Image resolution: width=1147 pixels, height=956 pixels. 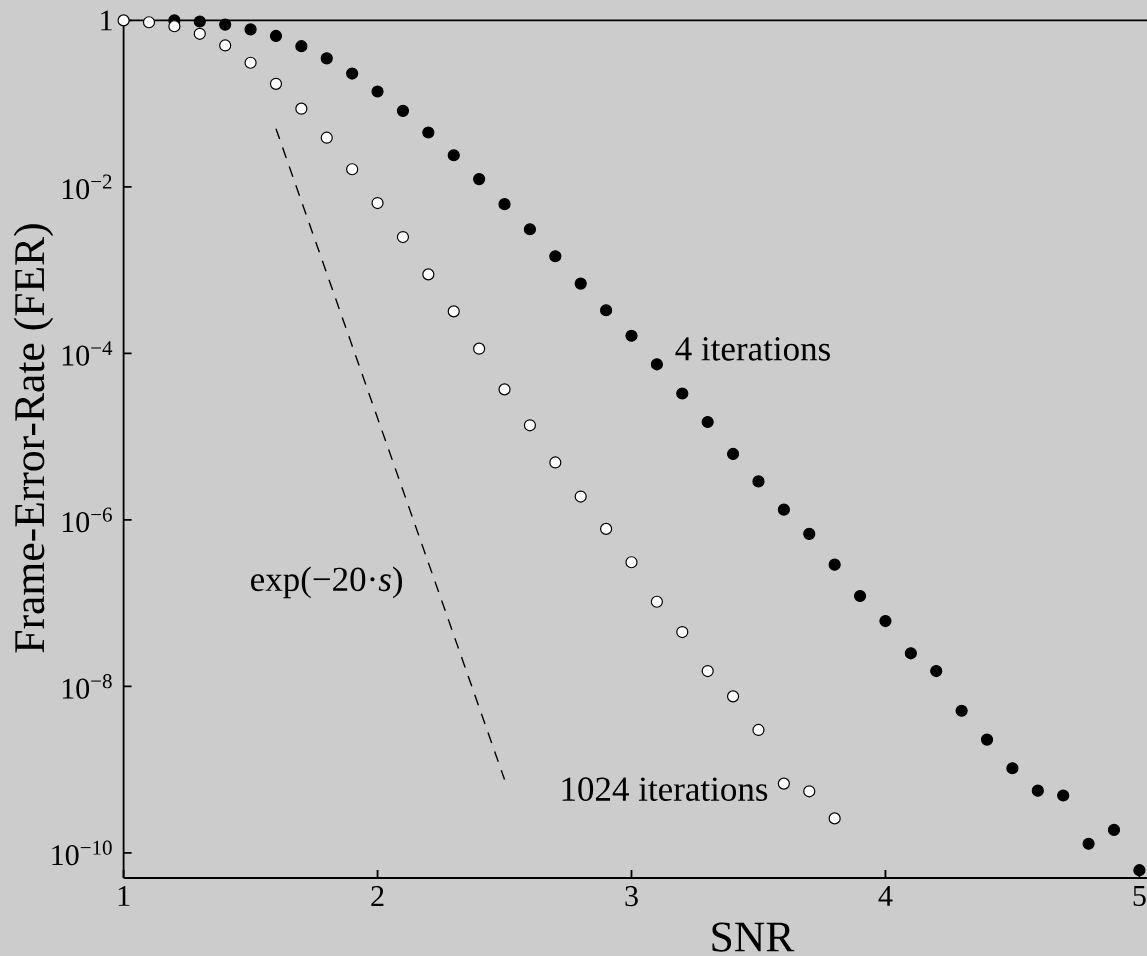 What do you see at coordinates (753, 937) in the screenshot?
I see `x-axis-title: SNR` at bounding box center [753, 937].